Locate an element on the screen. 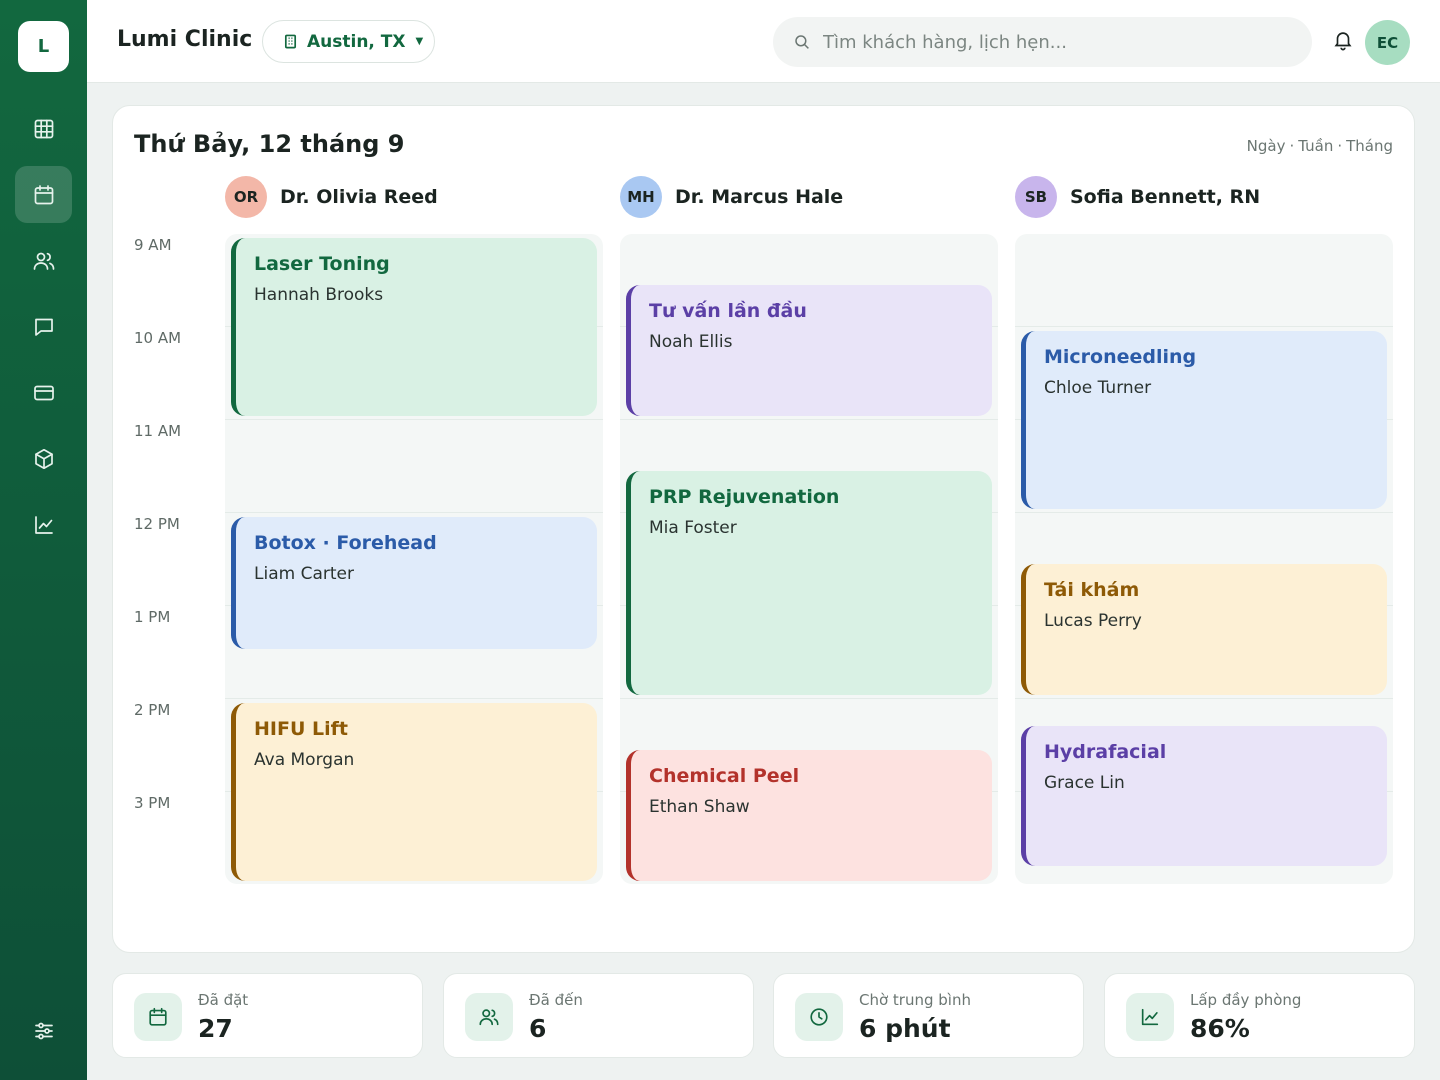  sidebar-item-reports is located at coordinates (43, 524).